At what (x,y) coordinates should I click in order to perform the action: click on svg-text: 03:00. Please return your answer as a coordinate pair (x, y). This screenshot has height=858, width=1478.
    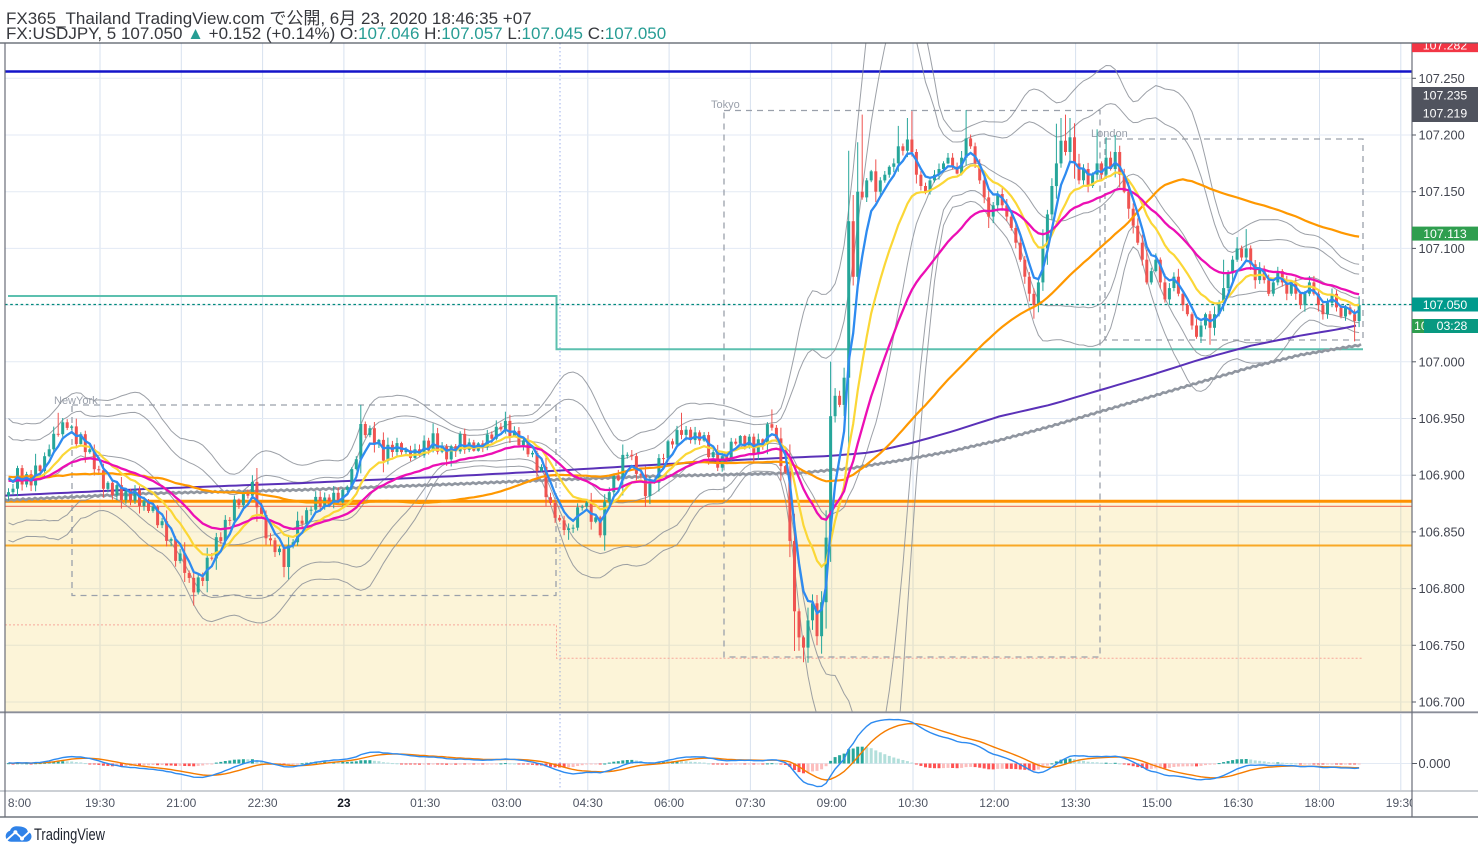
    Looking at the image, I should click on (506, 803).